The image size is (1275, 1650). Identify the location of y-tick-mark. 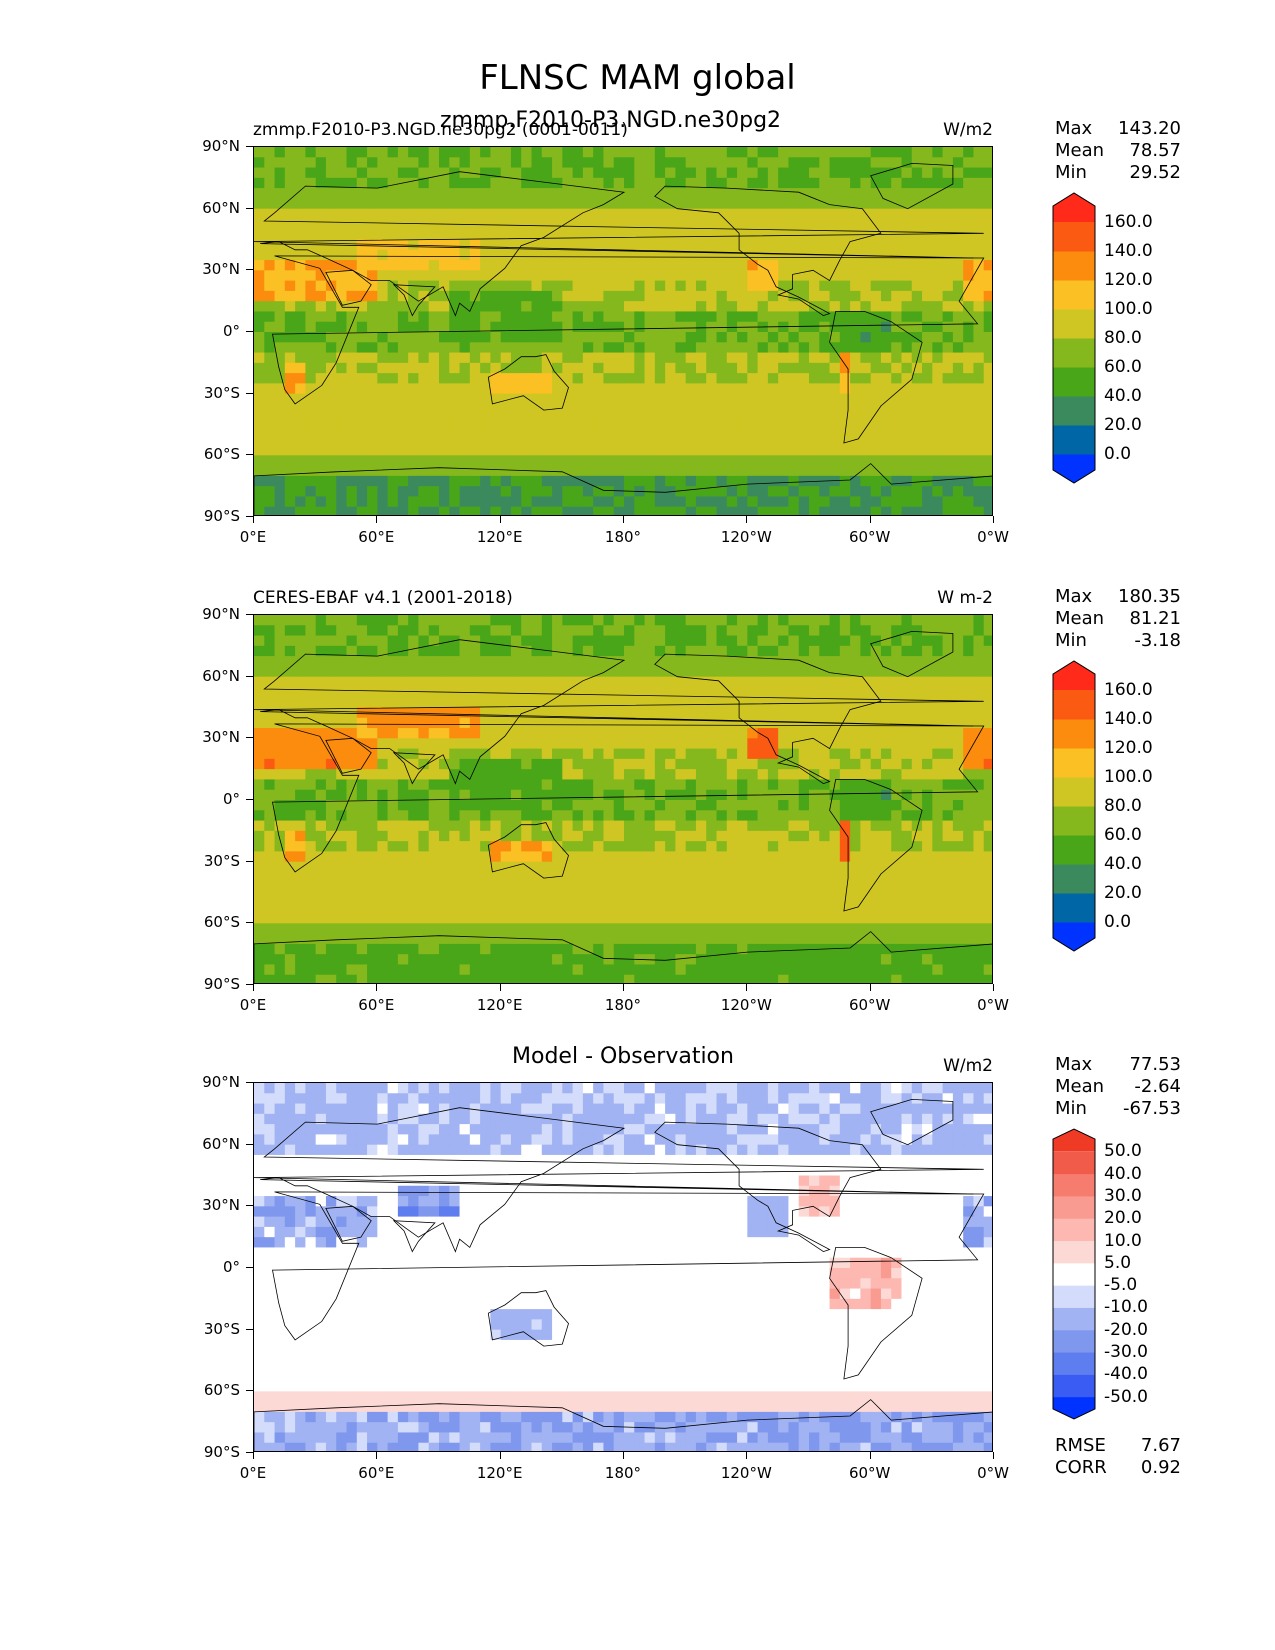
(249, 270).